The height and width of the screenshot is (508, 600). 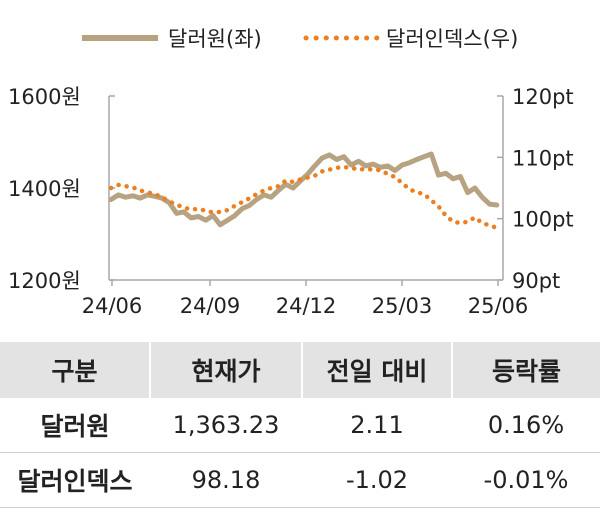 What do you see at coordinates (226, 425) in the screenshot?
I see `row-usdkrw-price: 1,363.23` at bounding box center [226, 425].